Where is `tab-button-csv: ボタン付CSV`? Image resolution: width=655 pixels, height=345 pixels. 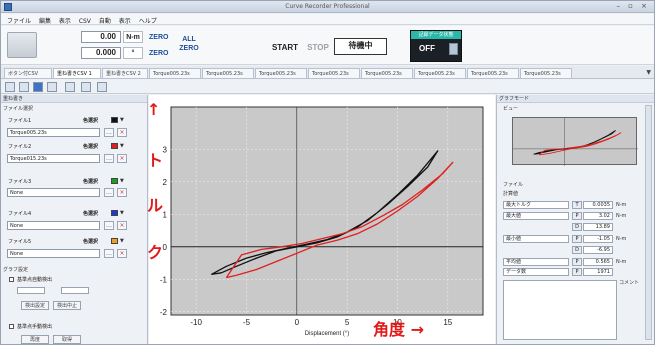 tab-button-csv: ボタン付CSV is located at coordinates (28, 73).